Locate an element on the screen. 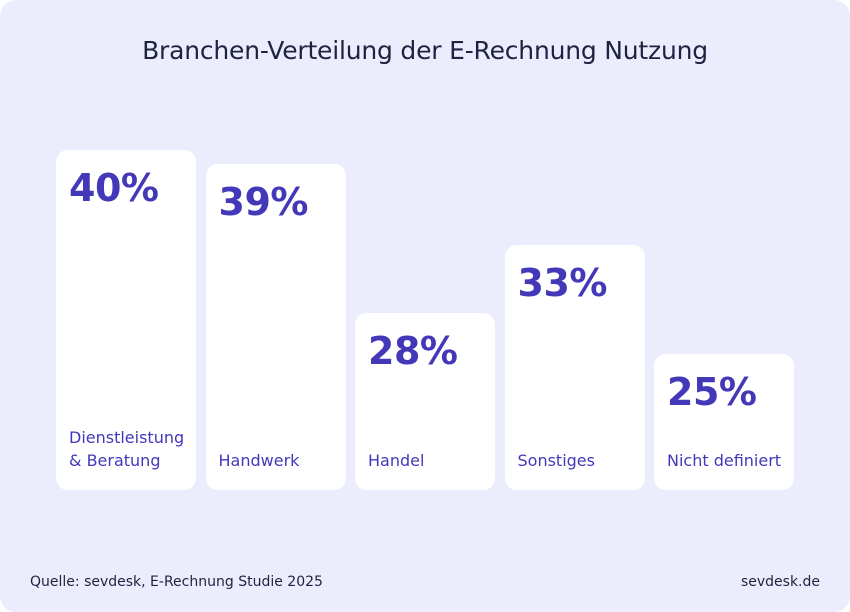 This screenshot has width=850, height=612. bar-value-label: 39% is located at coordinates (263, 201).